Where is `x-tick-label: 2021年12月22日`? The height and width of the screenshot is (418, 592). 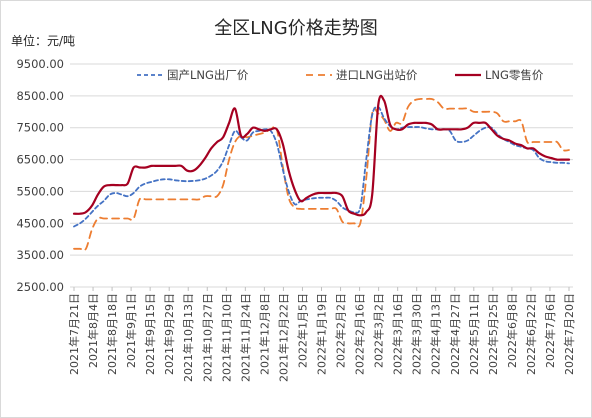
x-tick-label: 2021年12月22日 is located at coordinates (283, 337).